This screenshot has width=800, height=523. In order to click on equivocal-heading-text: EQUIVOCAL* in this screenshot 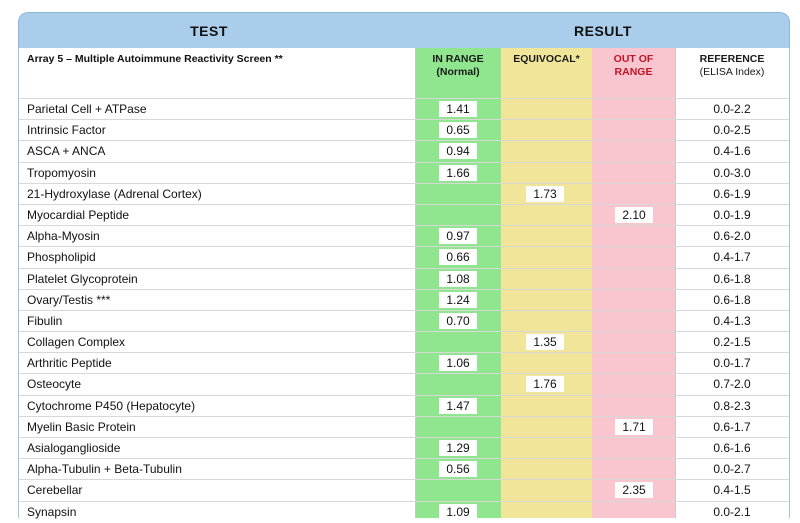, I will do `click(546, 59)`.